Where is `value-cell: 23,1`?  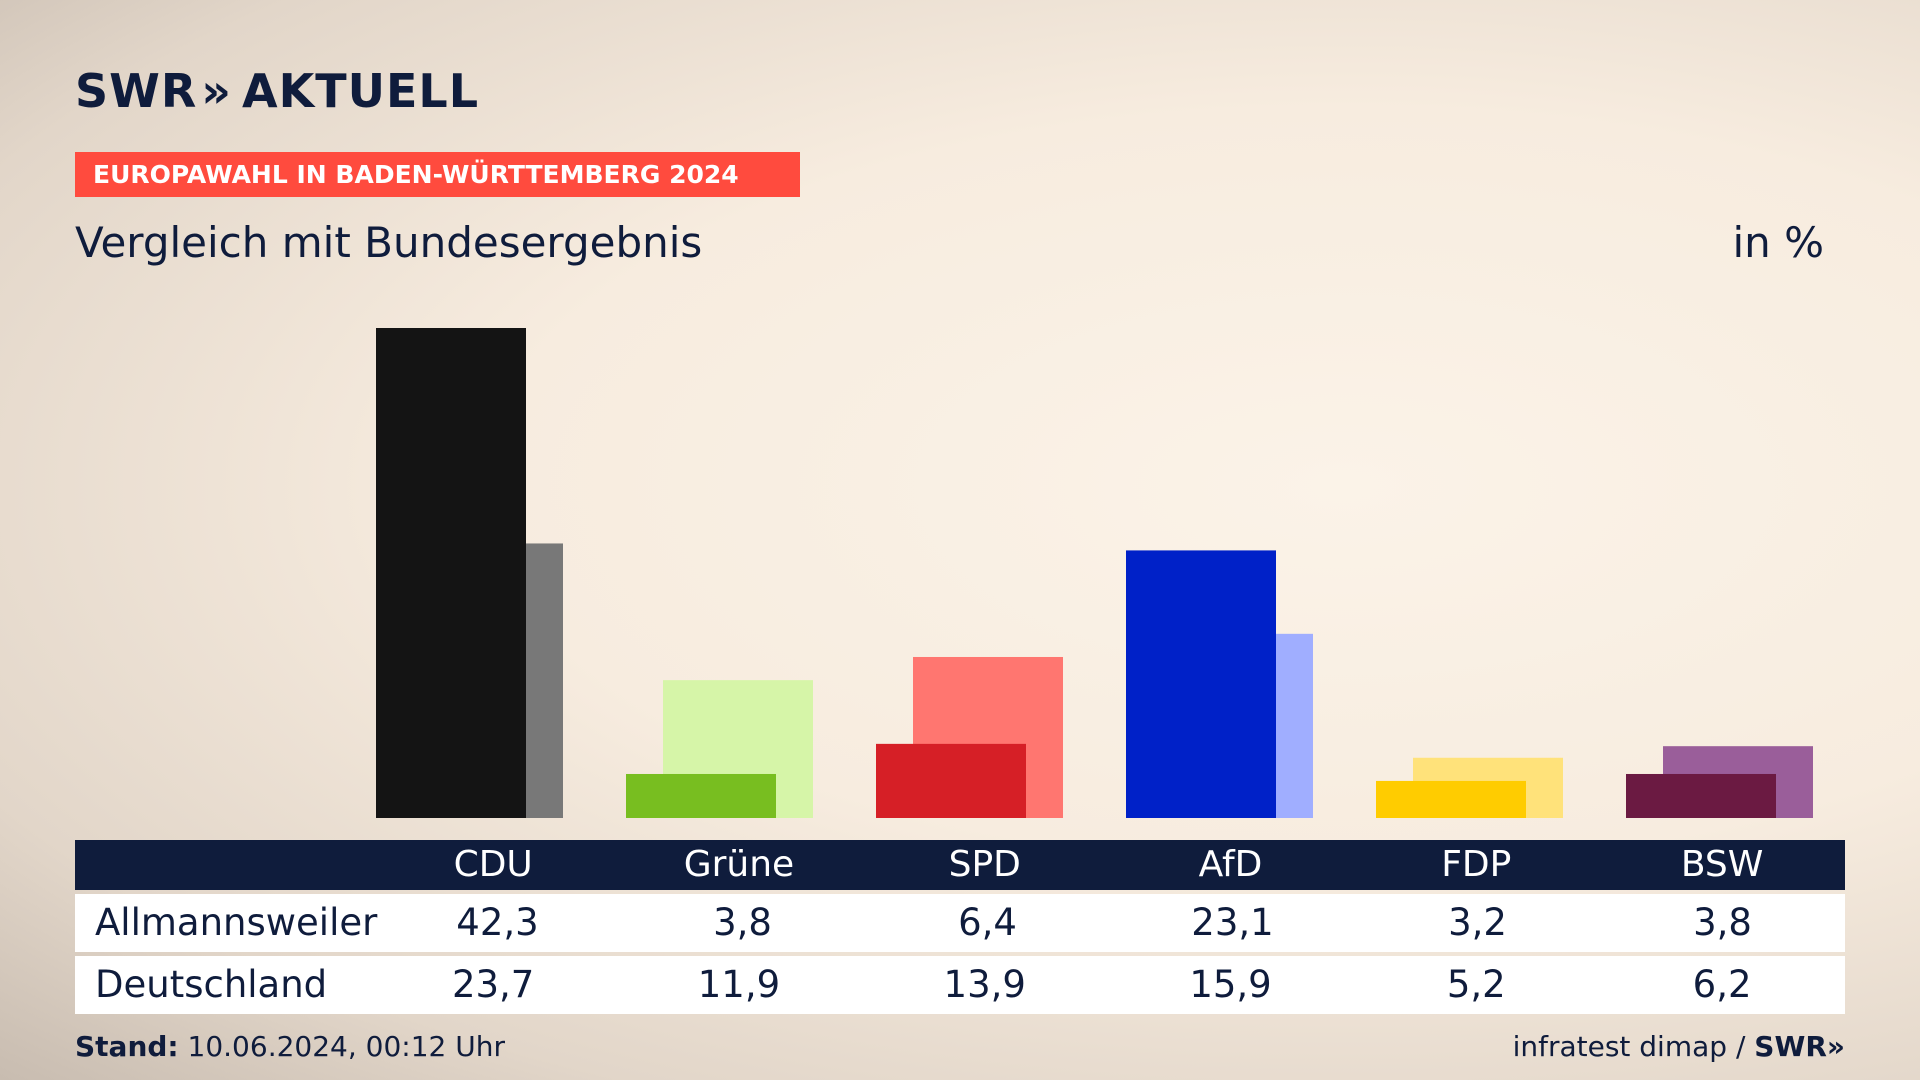 value-cell: 23,1 is located at coordinates (1232, 922).